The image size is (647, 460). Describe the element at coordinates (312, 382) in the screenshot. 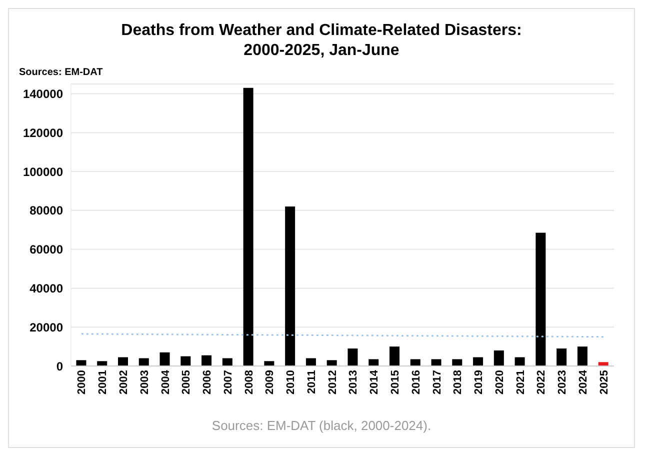

I see `x-tick-label: 2011` at that location.